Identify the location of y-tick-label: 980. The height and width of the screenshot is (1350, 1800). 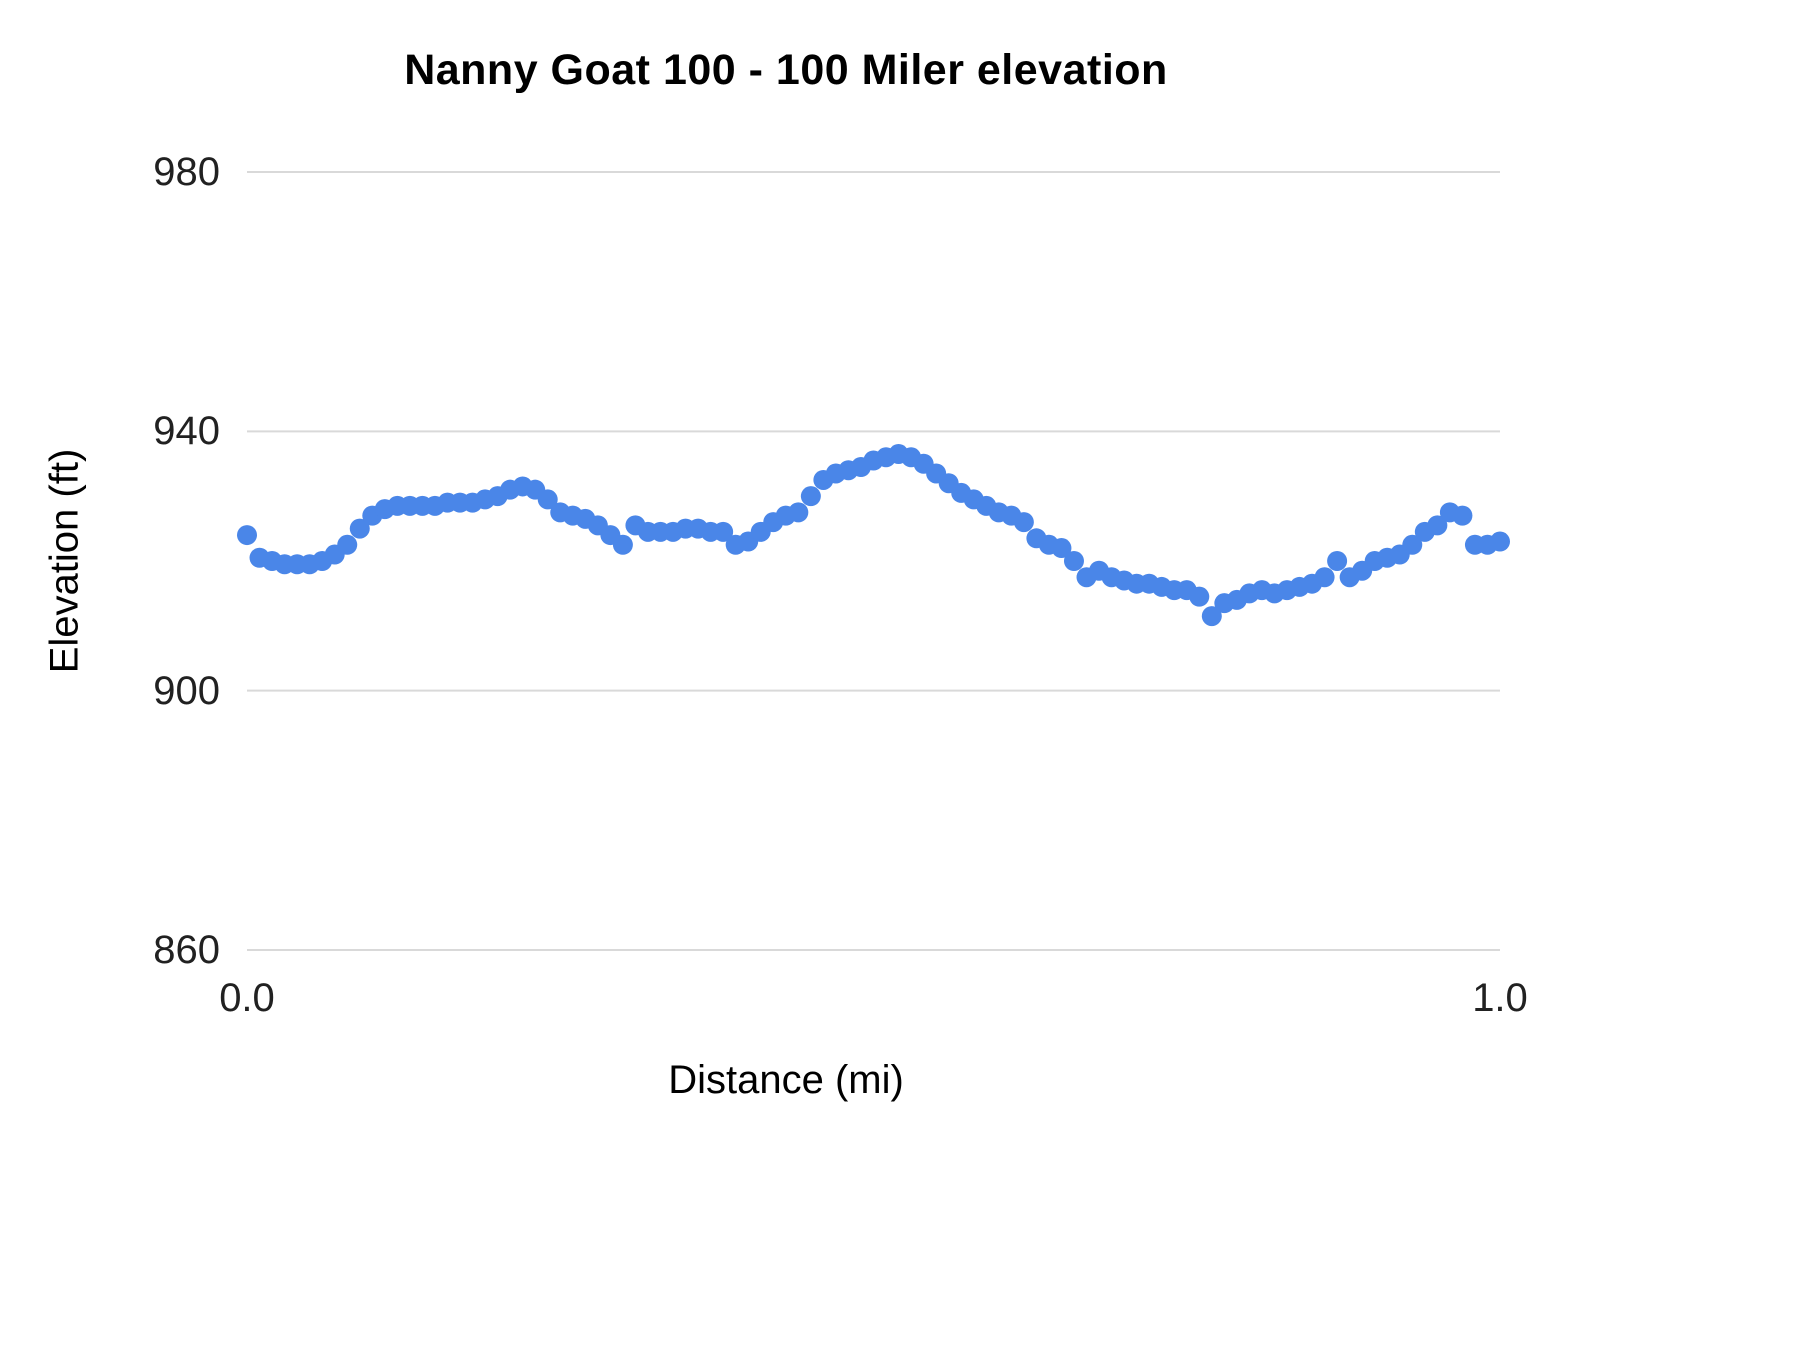
(186, 172).